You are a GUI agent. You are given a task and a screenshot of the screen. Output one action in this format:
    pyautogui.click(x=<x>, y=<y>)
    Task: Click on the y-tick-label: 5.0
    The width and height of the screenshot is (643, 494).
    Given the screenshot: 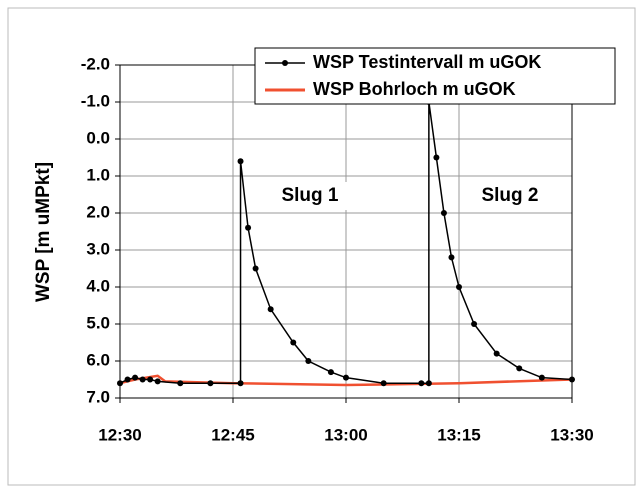 What is the action you would take?
    pyautogui.click(x=98, y=322)
    